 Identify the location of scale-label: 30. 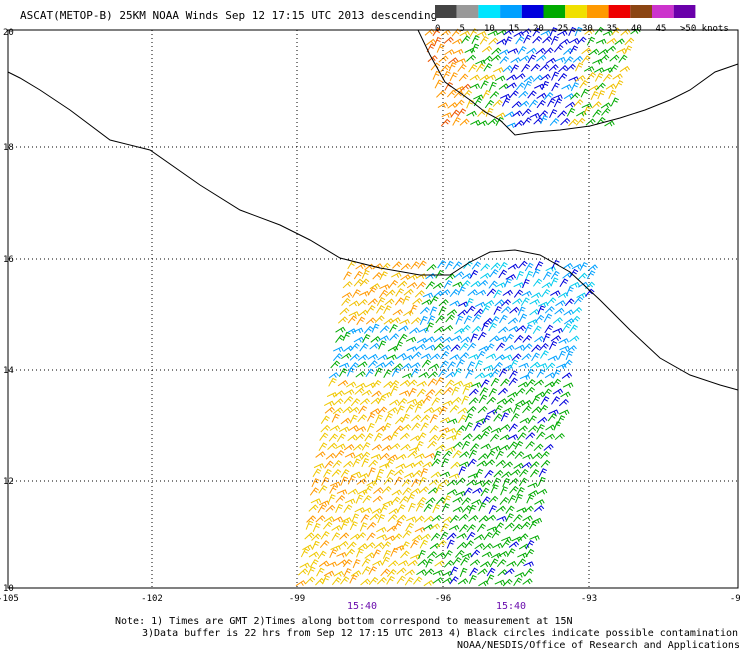
(587, 29).